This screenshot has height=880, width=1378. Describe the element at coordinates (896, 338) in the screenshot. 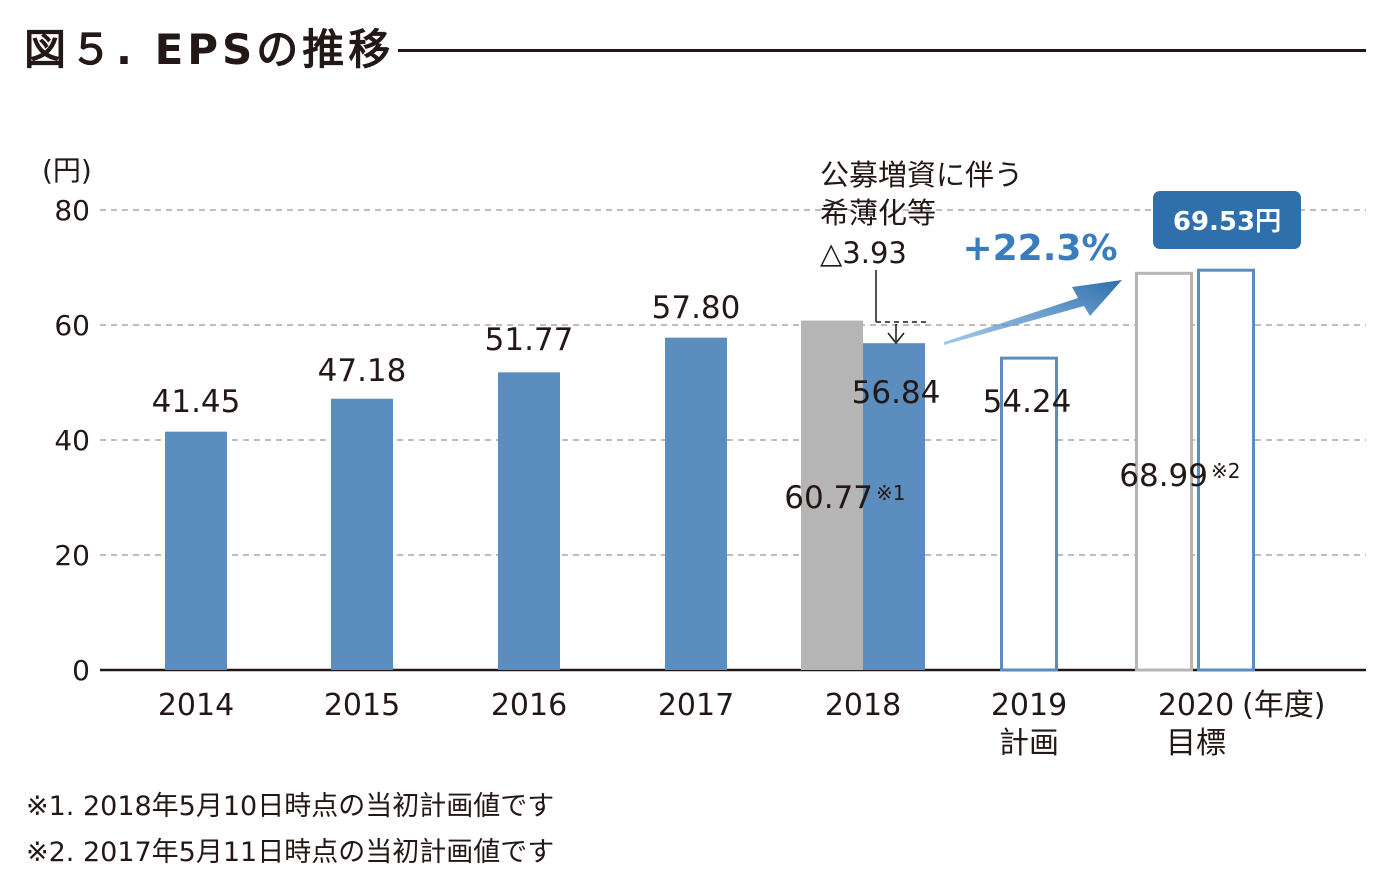

I see `annotation-drop-arrowhead` at that location.